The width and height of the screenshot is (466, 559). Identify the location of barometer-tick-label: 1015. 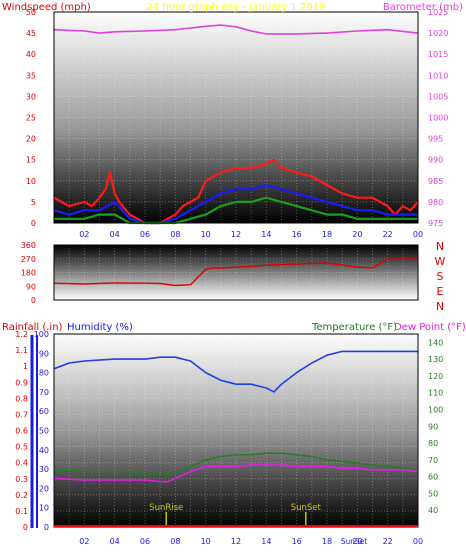
(438, 54).